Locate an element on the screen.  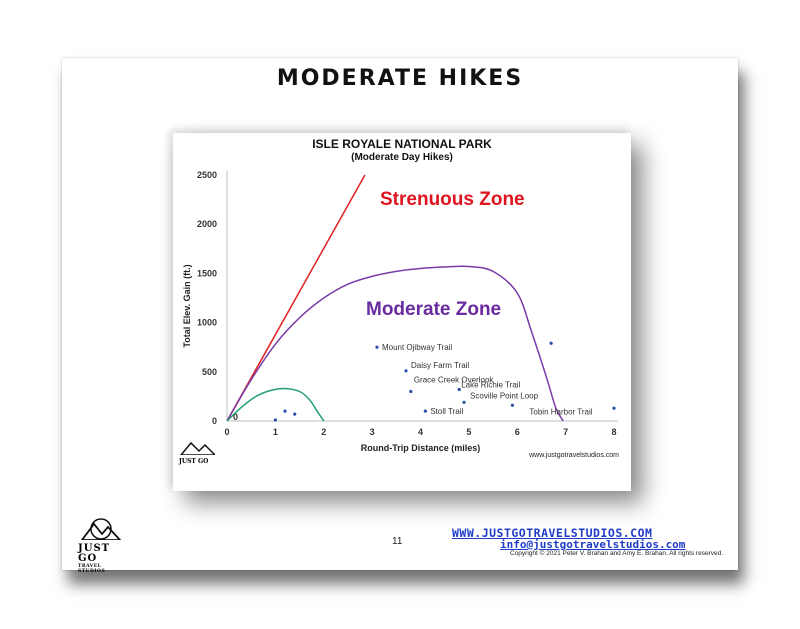
chart-logo: JUST GO is located at coordinates (199, 452).